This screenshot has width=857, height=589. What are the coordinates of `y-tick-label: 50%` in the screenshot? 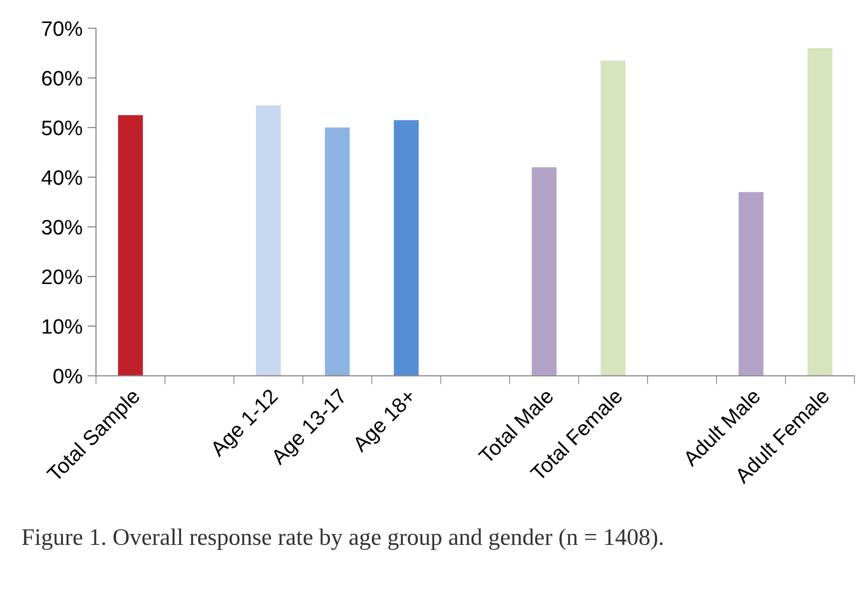 It's located at (62, 128).